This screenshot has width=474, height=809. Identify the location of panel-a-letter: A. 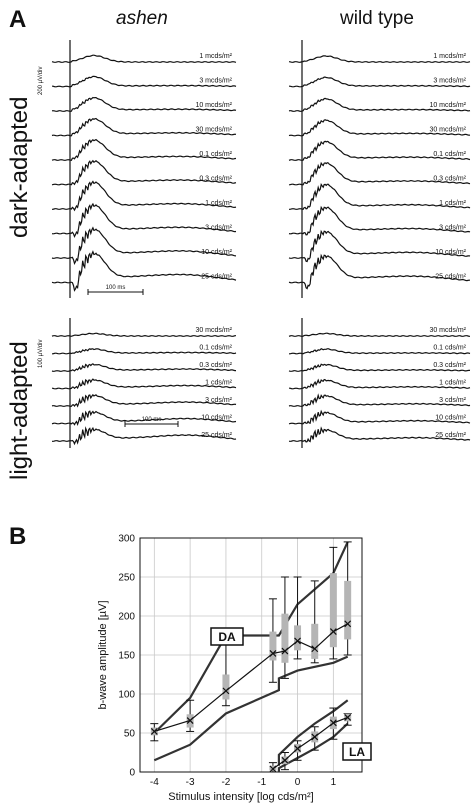
(18, 19).